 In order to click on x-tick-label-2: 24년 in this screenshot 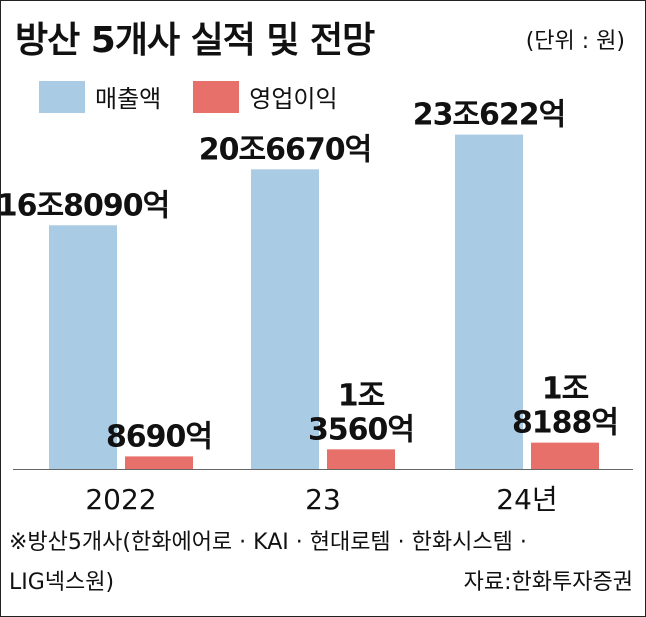, I will do `click(526, 499)`.